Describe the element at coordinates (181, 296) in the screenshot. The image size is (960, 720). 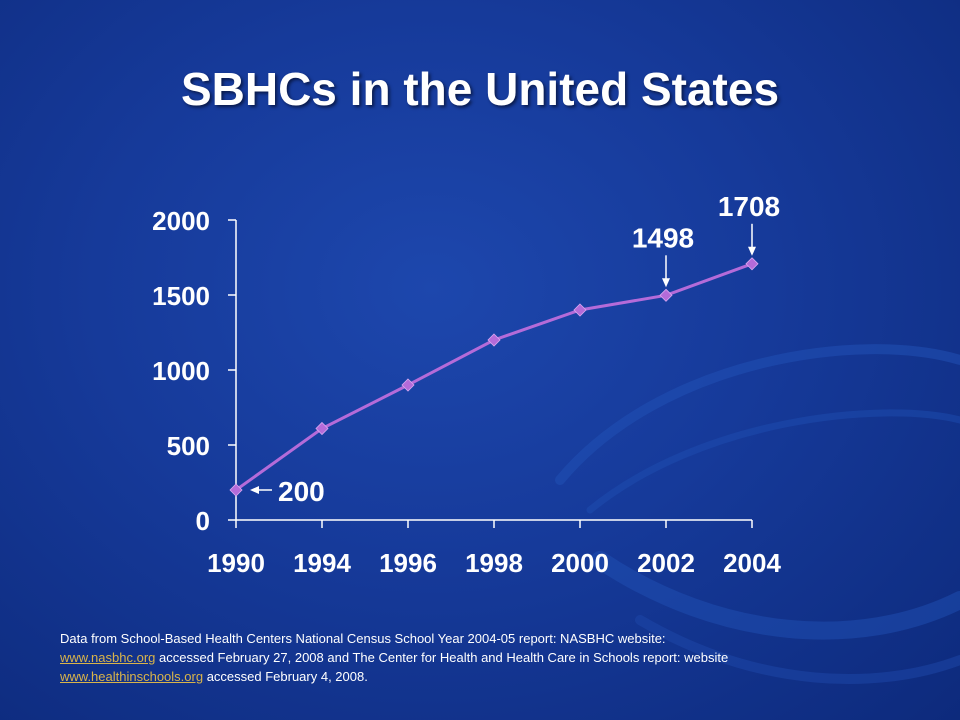
I see `y-tick-label: 1500` at that location.